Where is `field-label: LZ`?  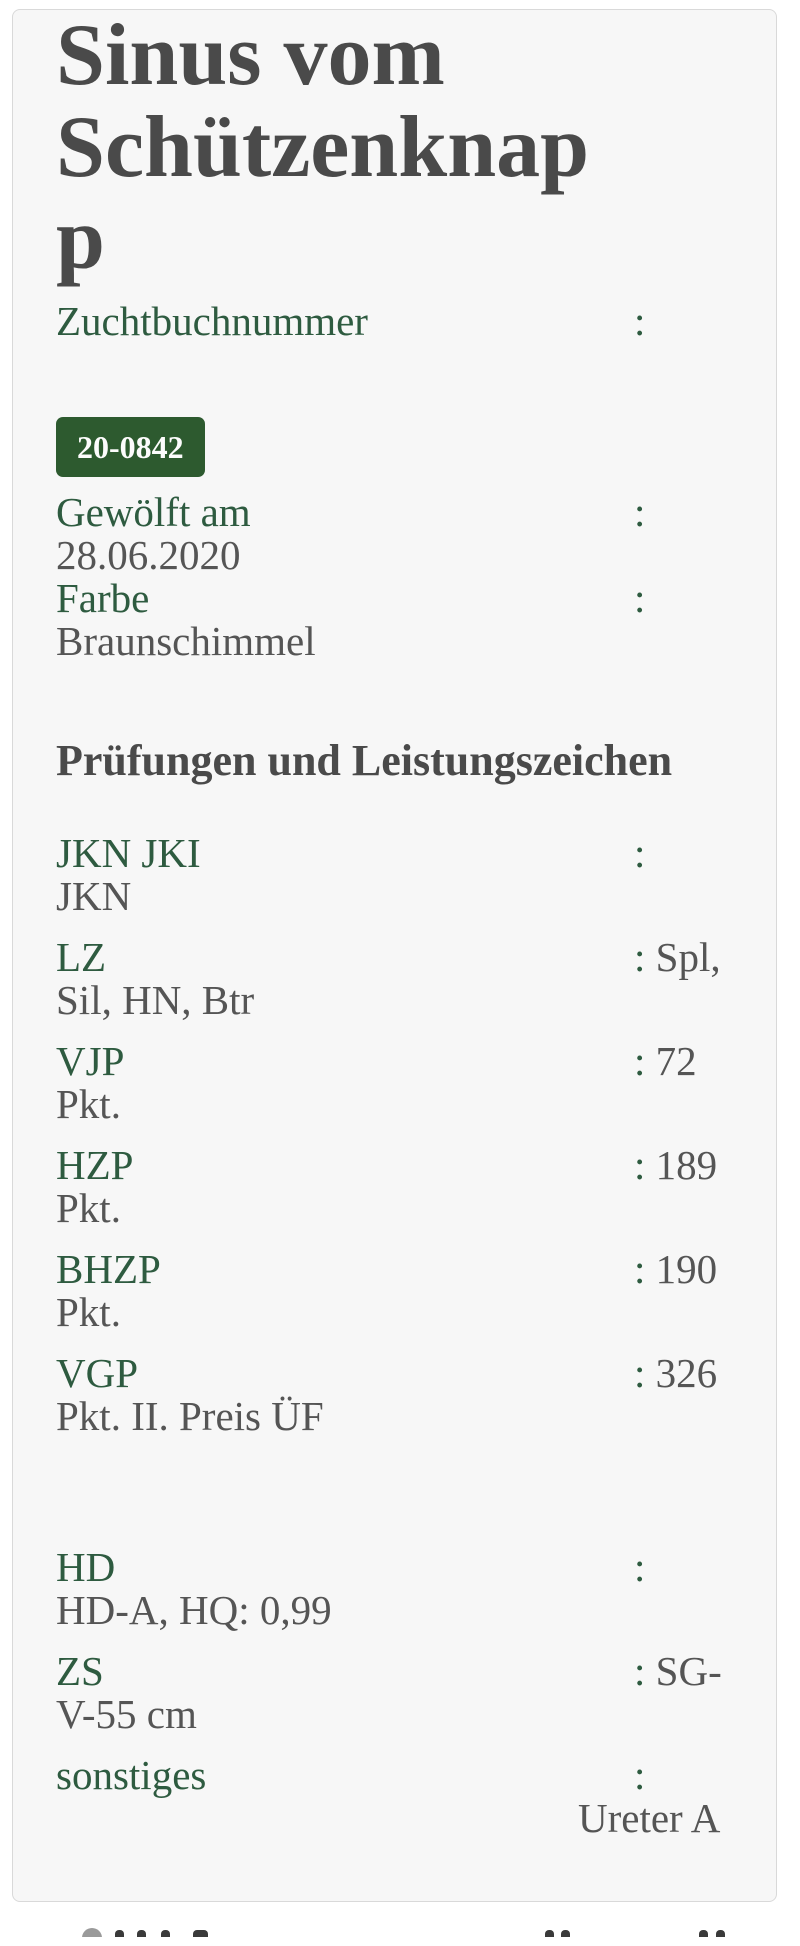
field-label: LZ is located at coordinates (81, 957).